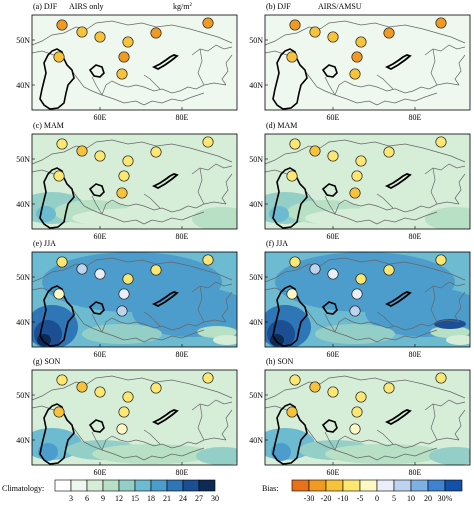  I want to click on units-label: kg/m2, so click(182, 6).